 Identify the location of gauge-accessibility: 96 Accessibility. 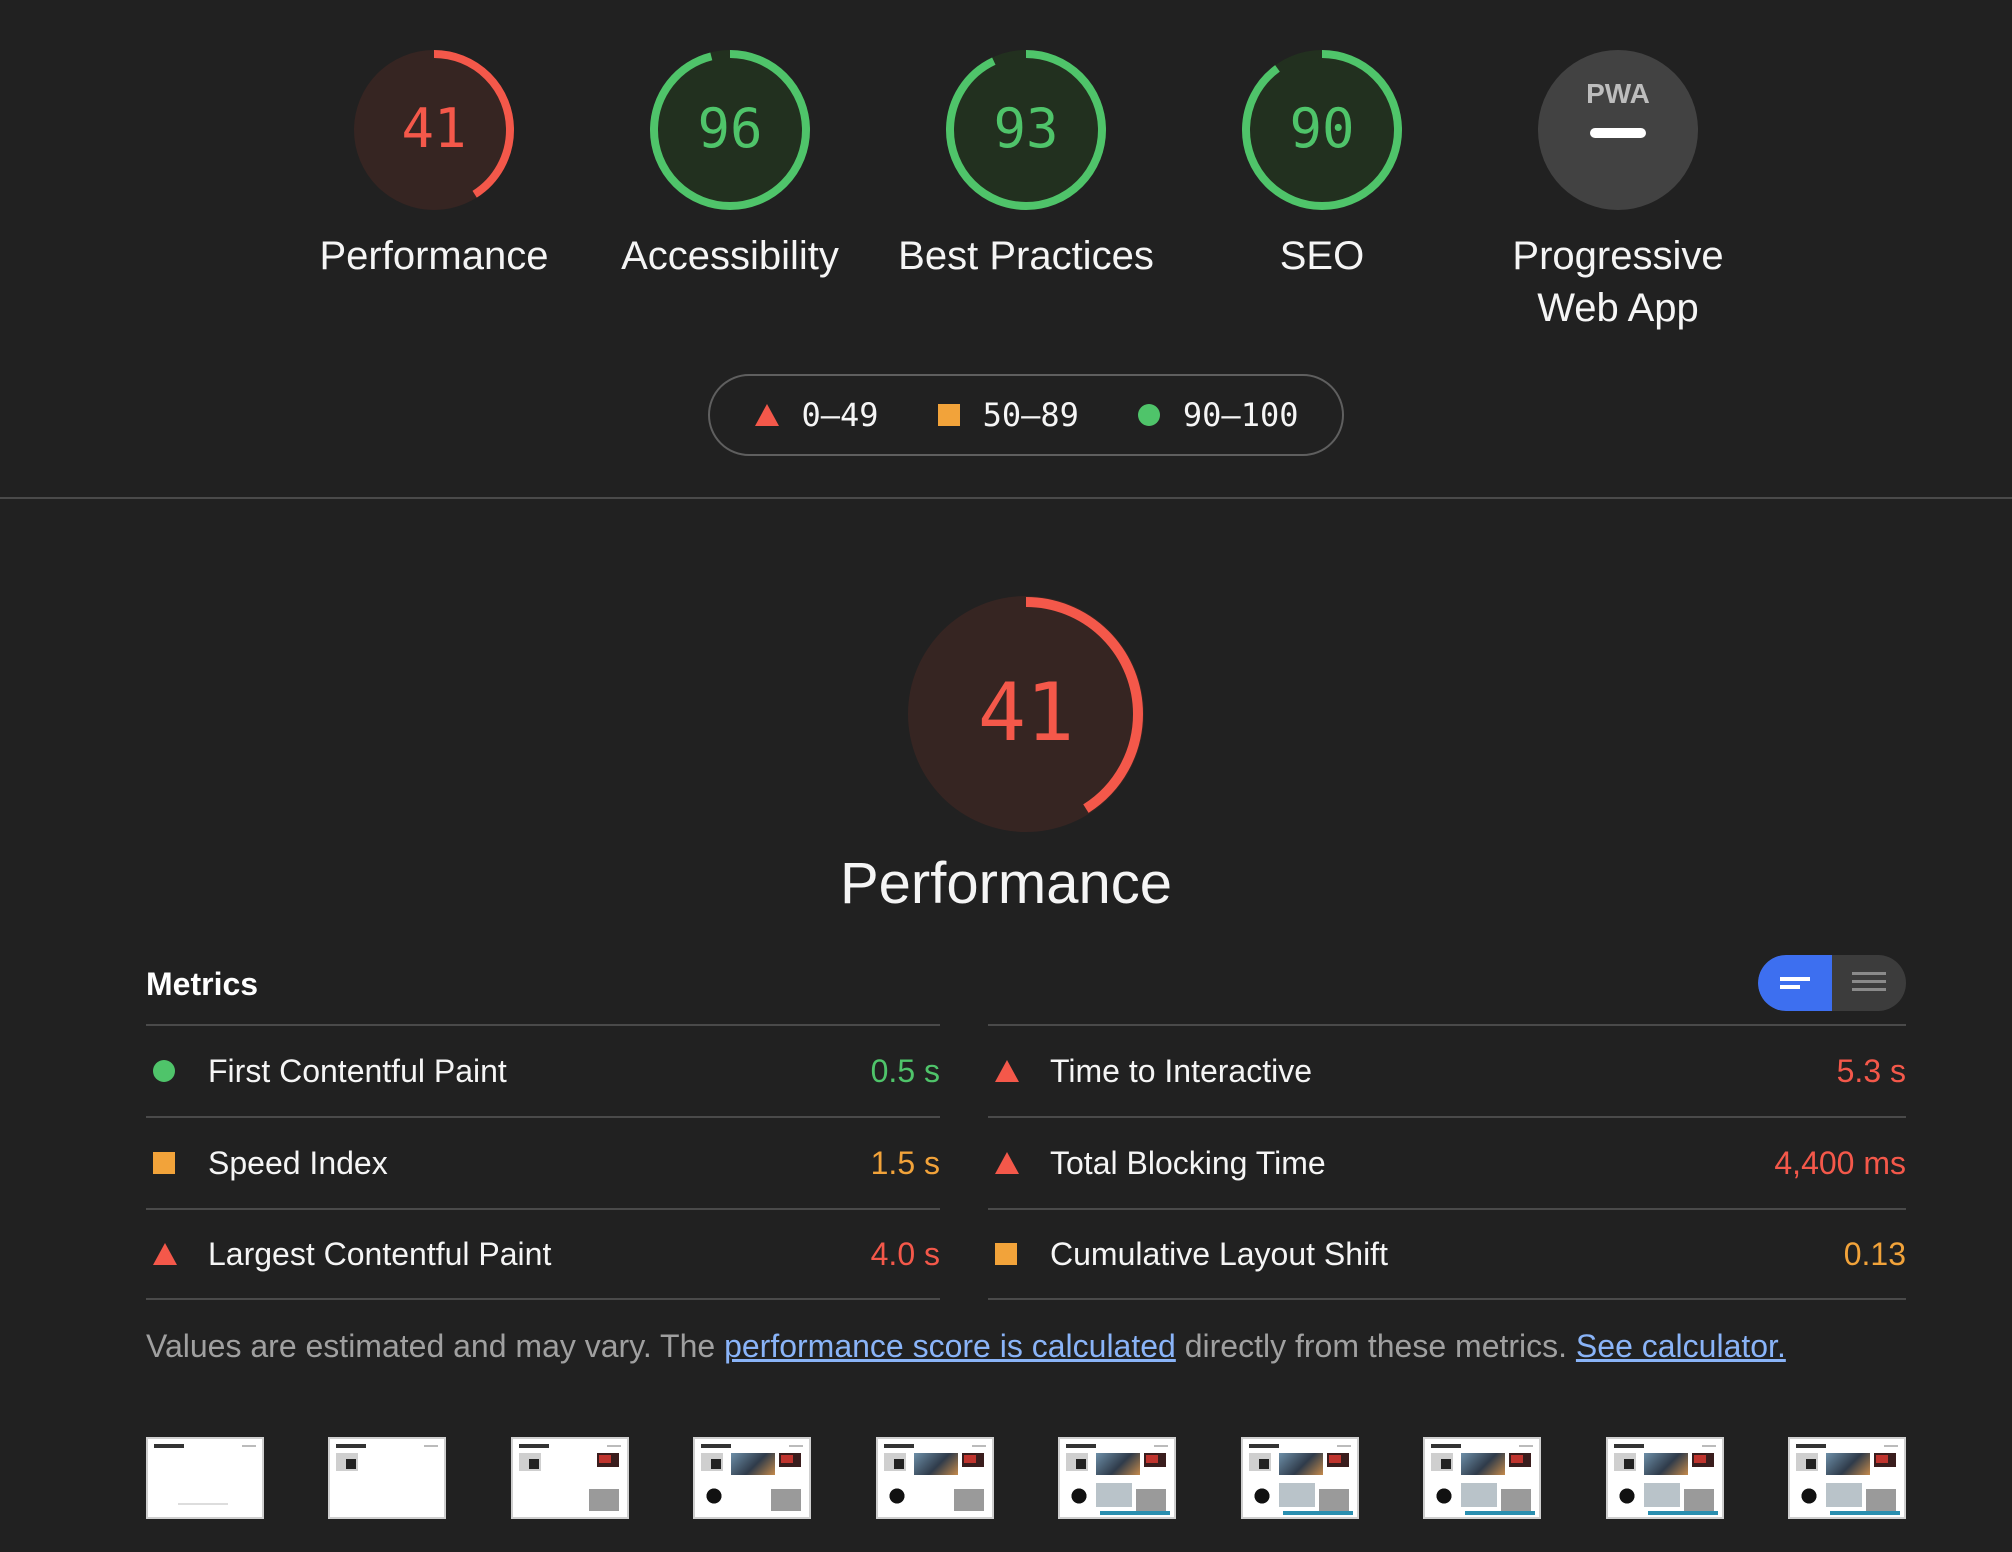
(730, 165).